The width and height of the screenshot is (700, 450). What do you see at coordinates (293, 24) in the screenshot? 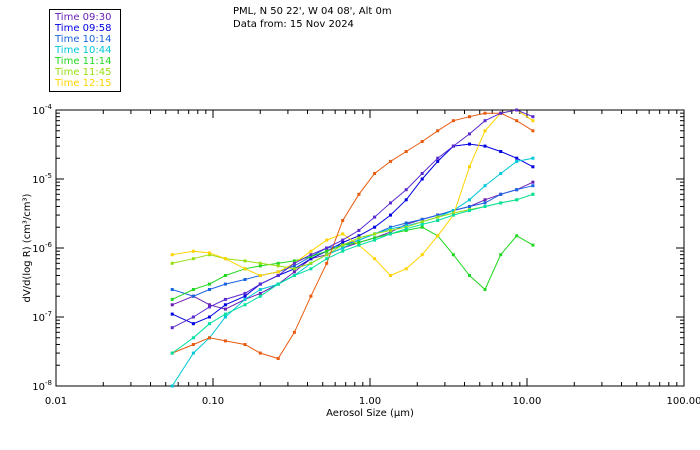
I see `date-header: Data from: 15 Nov 2024` at bounding box center [293, 24].